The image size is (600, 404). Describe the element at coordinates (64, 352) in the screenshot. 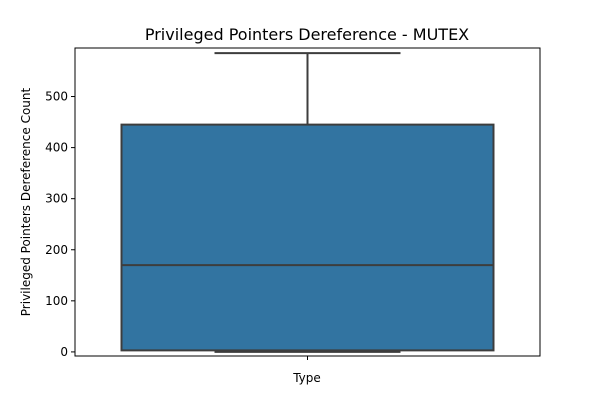

I see `y-tick-label: 0` at that location.